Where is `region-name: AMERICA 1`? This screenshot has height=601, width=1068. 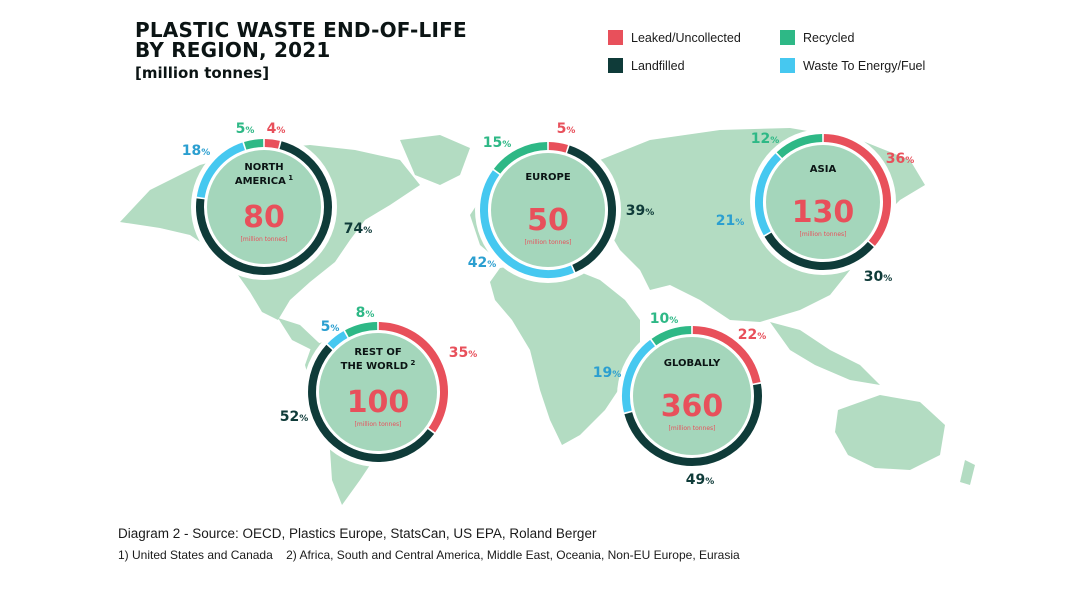
region-name: AMERICA 1 is located at coordinates (264, 180).